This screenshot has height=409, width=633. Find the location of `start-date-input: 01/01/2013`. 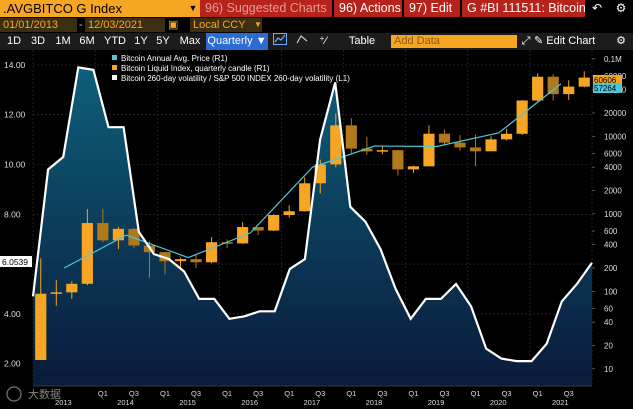

start-date-input: 01/01/2013 is located at coordinates (38, 25).